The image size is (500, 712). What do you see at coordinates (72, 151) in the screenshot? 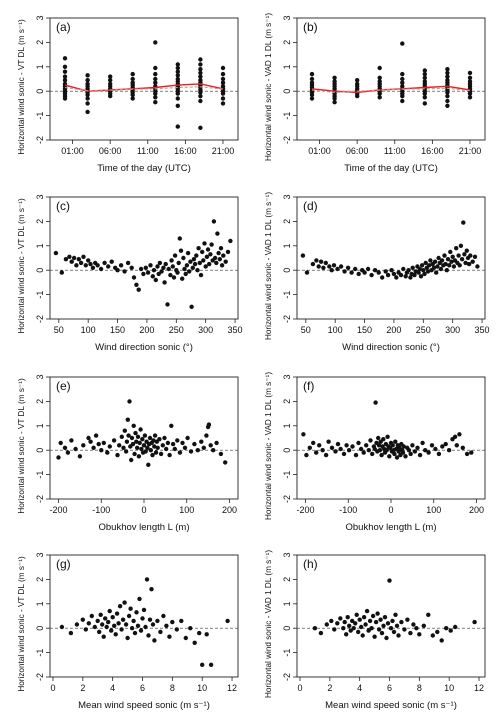
I see `x-tick-label: 01:00` at bounding box center [72, 151].